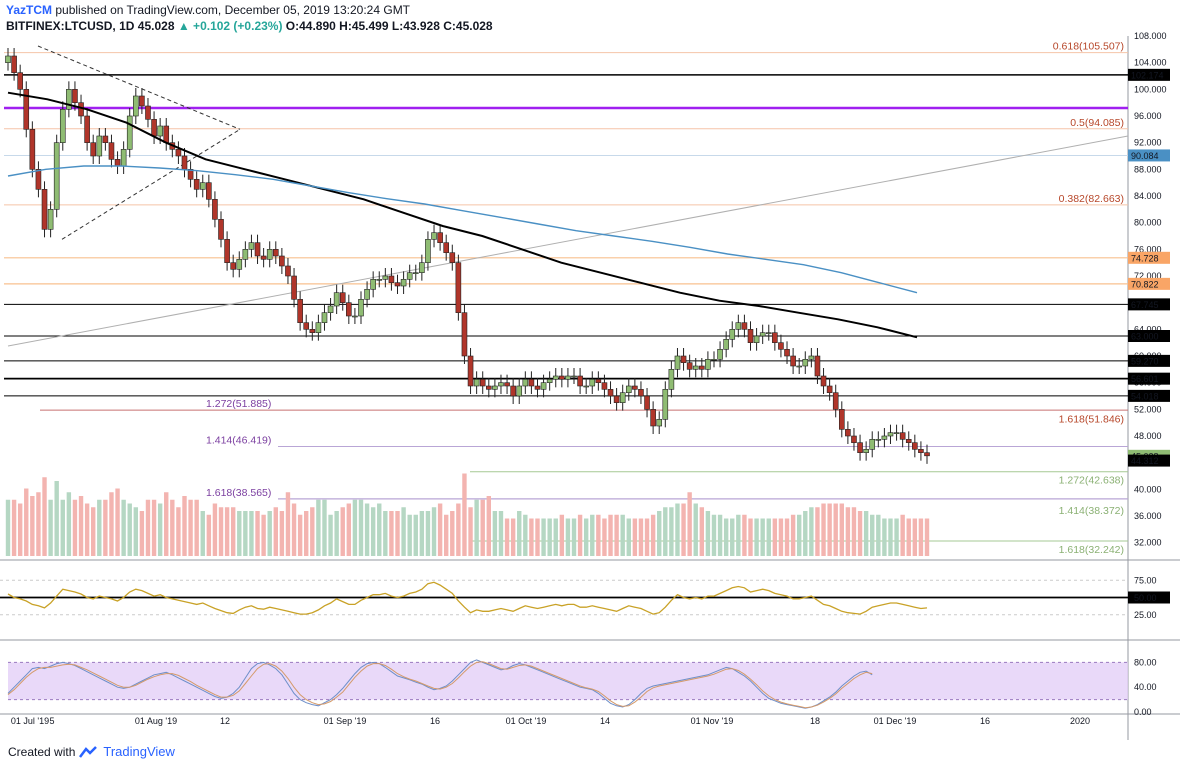 Image resolution: width=1180 pixels, height=768 pixels. What do you see at coordinates (29, 10) in the screenshot?
I see `publisher-name: YazTCM` at bounding box center [29, 10].